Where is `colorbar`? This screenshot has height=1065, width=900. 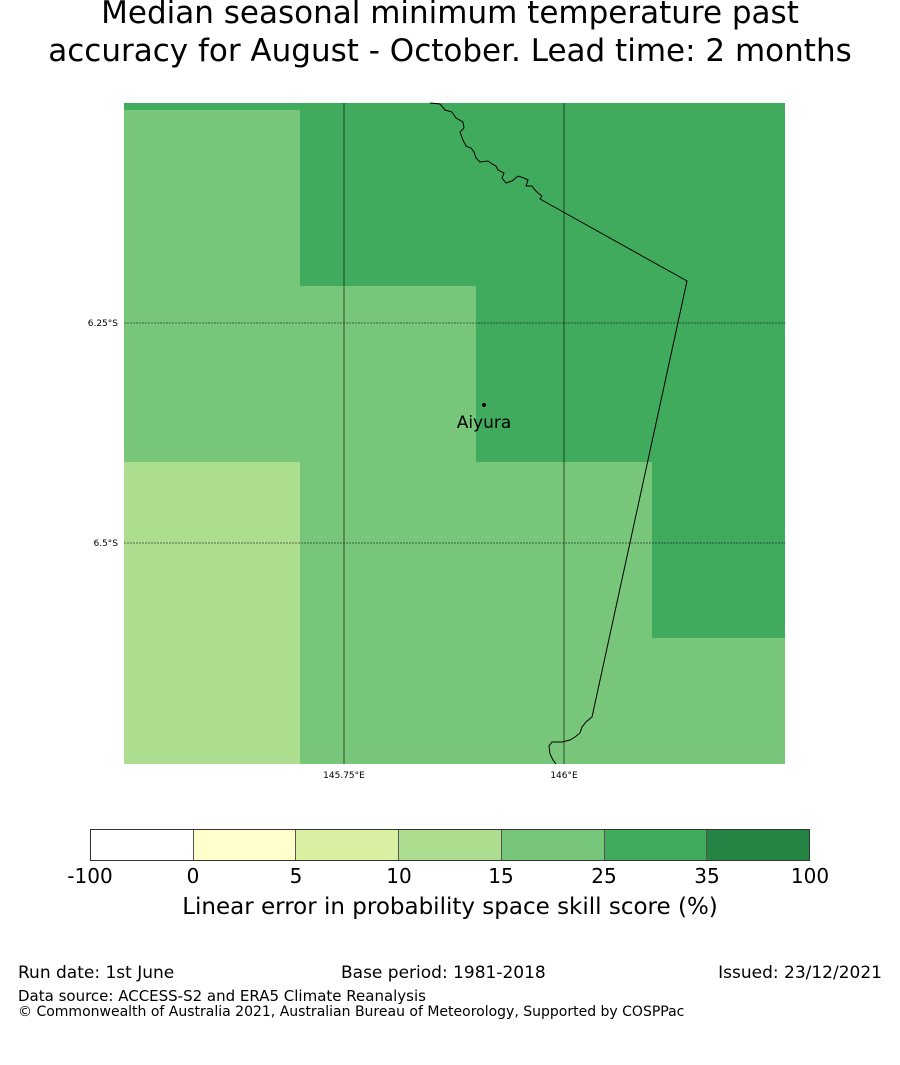
colorbar is located at coordinates (450, 845).